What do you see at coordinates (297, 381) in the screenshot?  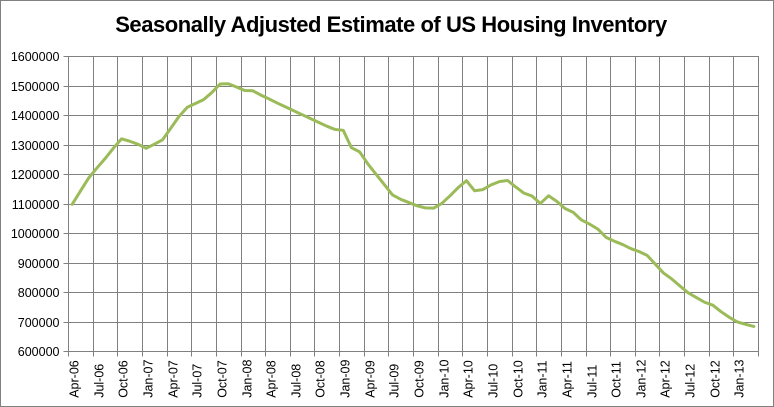 I see `svg-text: Jul-08` at bounding box center [297, 381].